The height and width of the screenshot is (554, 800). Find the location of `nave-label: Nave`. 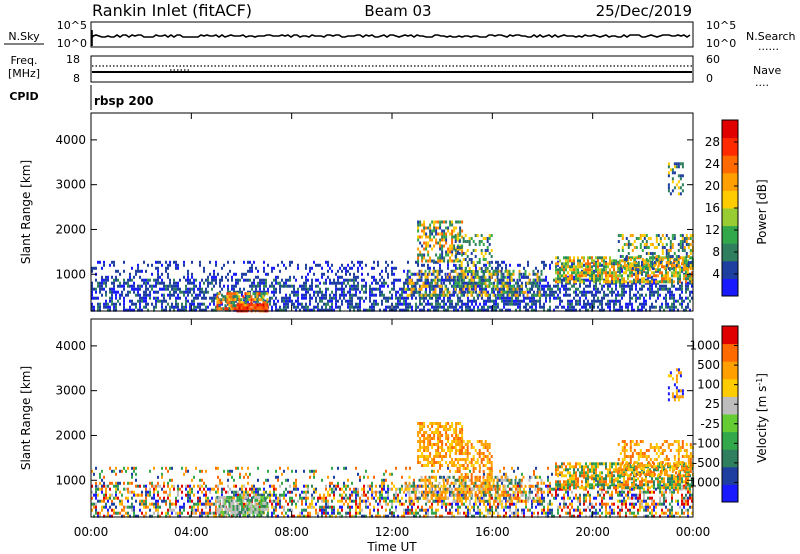

nave-label: Nave is located at coordinates (767, 70).